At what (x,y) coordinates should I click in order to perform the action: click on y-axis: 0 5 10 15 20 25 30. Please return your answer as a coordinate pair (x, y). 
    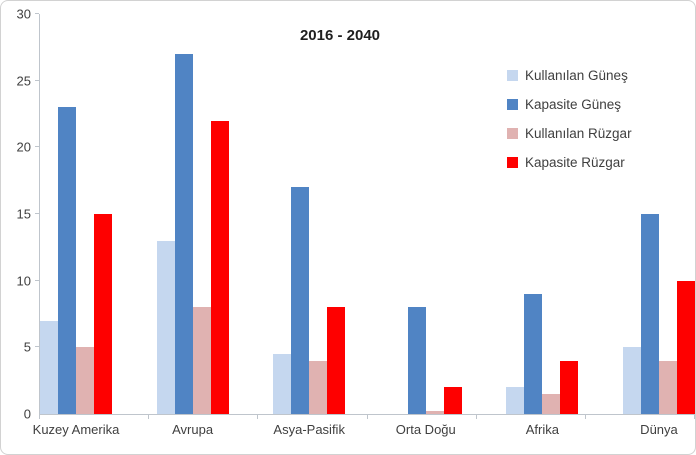
    Looking at the image, I should click on (20, 214).